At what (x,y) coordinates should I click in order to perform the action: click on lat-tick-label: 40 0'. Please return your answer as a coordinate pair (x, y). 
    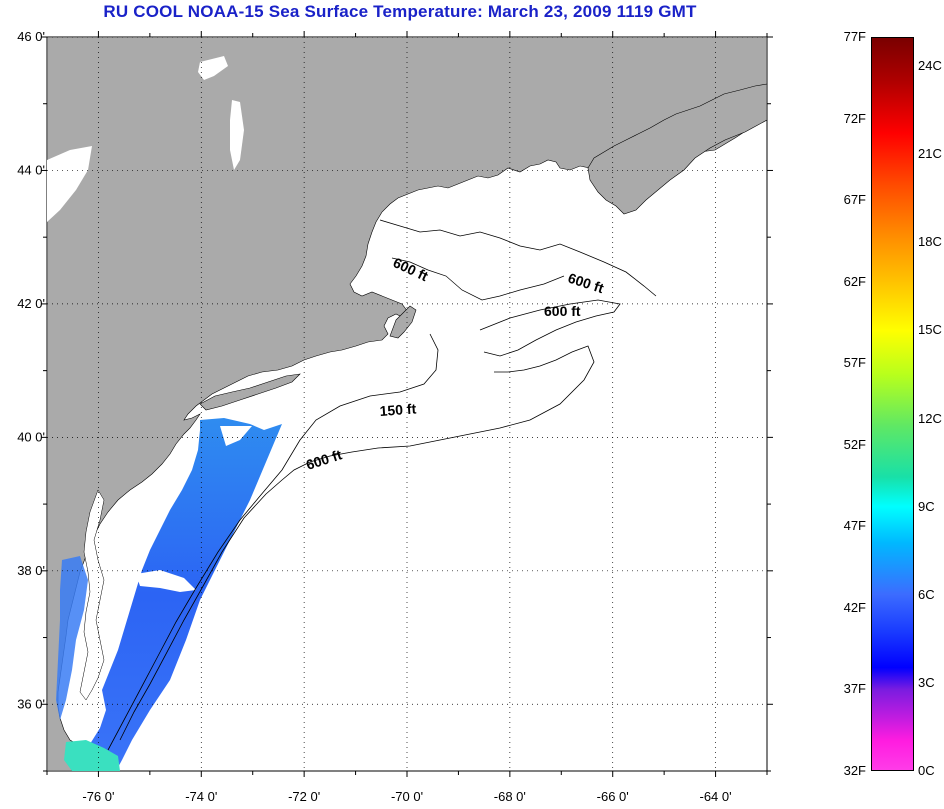
    Looking at the image, I should click on (31, 436).